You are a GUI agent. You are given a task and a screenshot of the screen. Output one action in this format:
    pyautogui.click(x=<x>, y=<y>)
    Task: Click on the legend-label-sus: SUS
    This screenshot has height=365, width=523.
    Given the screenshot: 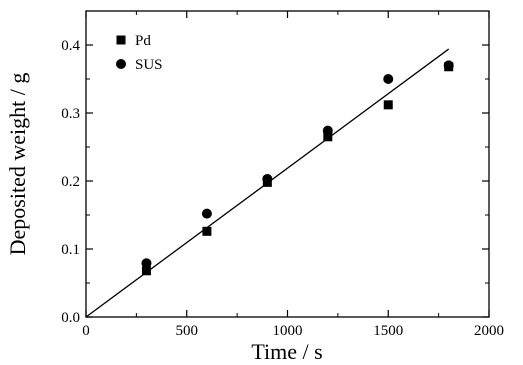 What is the action you would take?
    pyautogui.click(x=149, y=65)
    